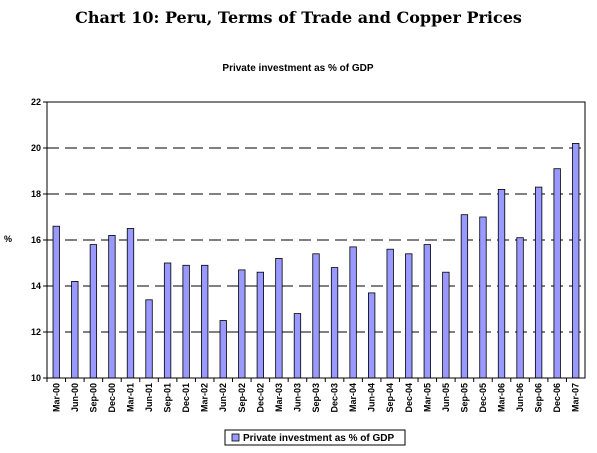  I want to click on x-tick-label: Mar-03, so click(279, 397).